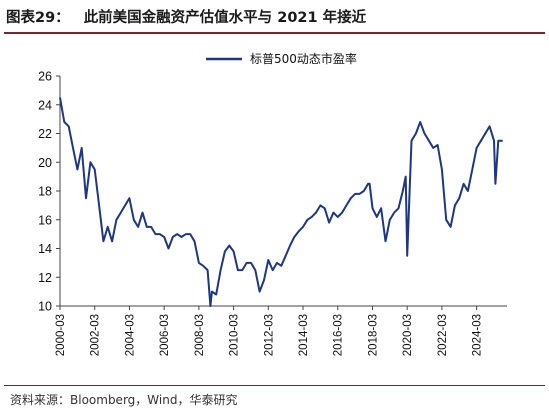  I want to click on figure-title: 图表29： 此前美国金融资产估值水平与 2021 年接近, so click(186, 16).